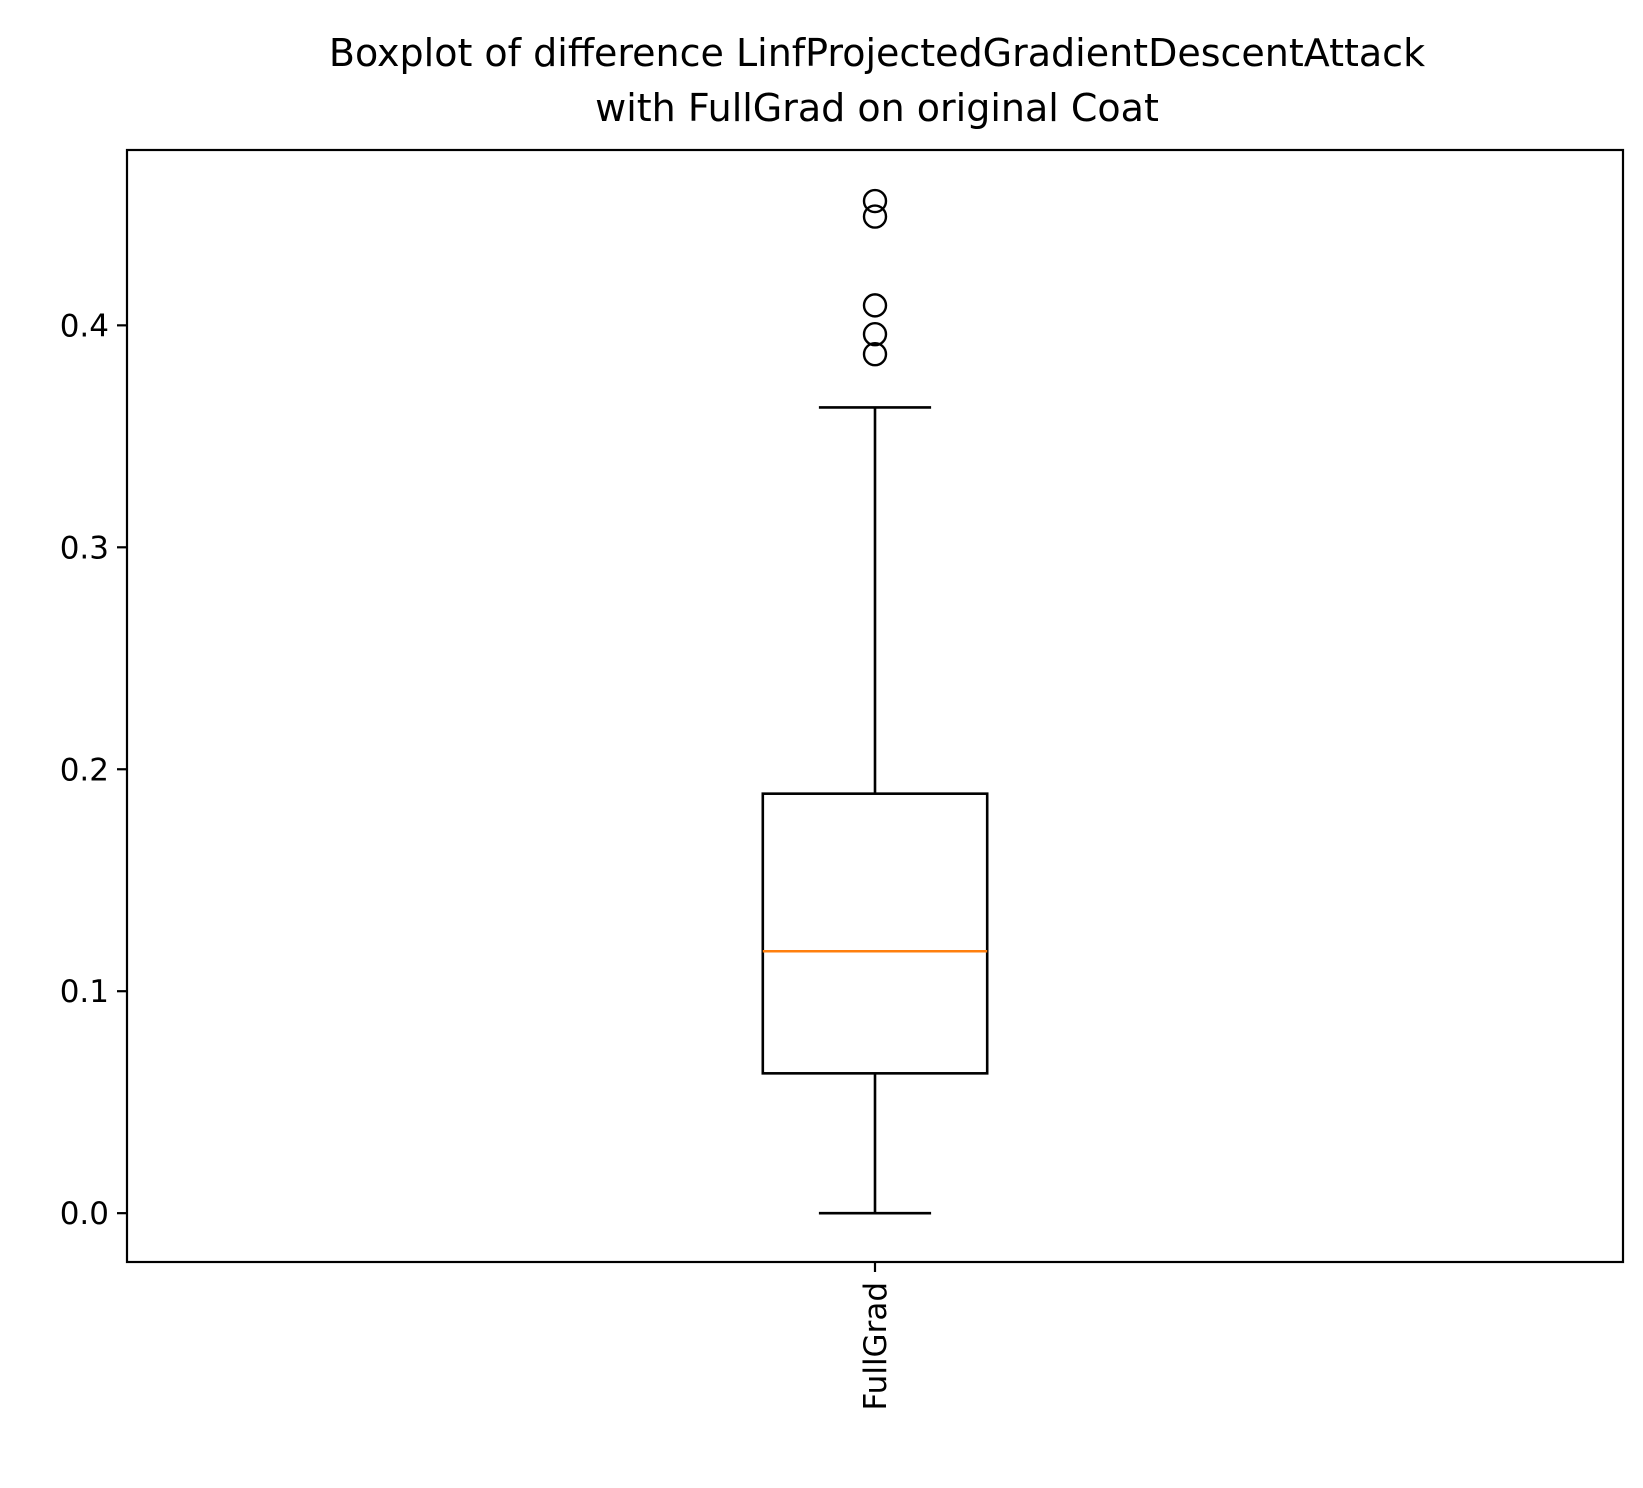 This screenshot has width=1643, height=1488. I want to click on y-tick-label: 0.2, so click(84, 770).